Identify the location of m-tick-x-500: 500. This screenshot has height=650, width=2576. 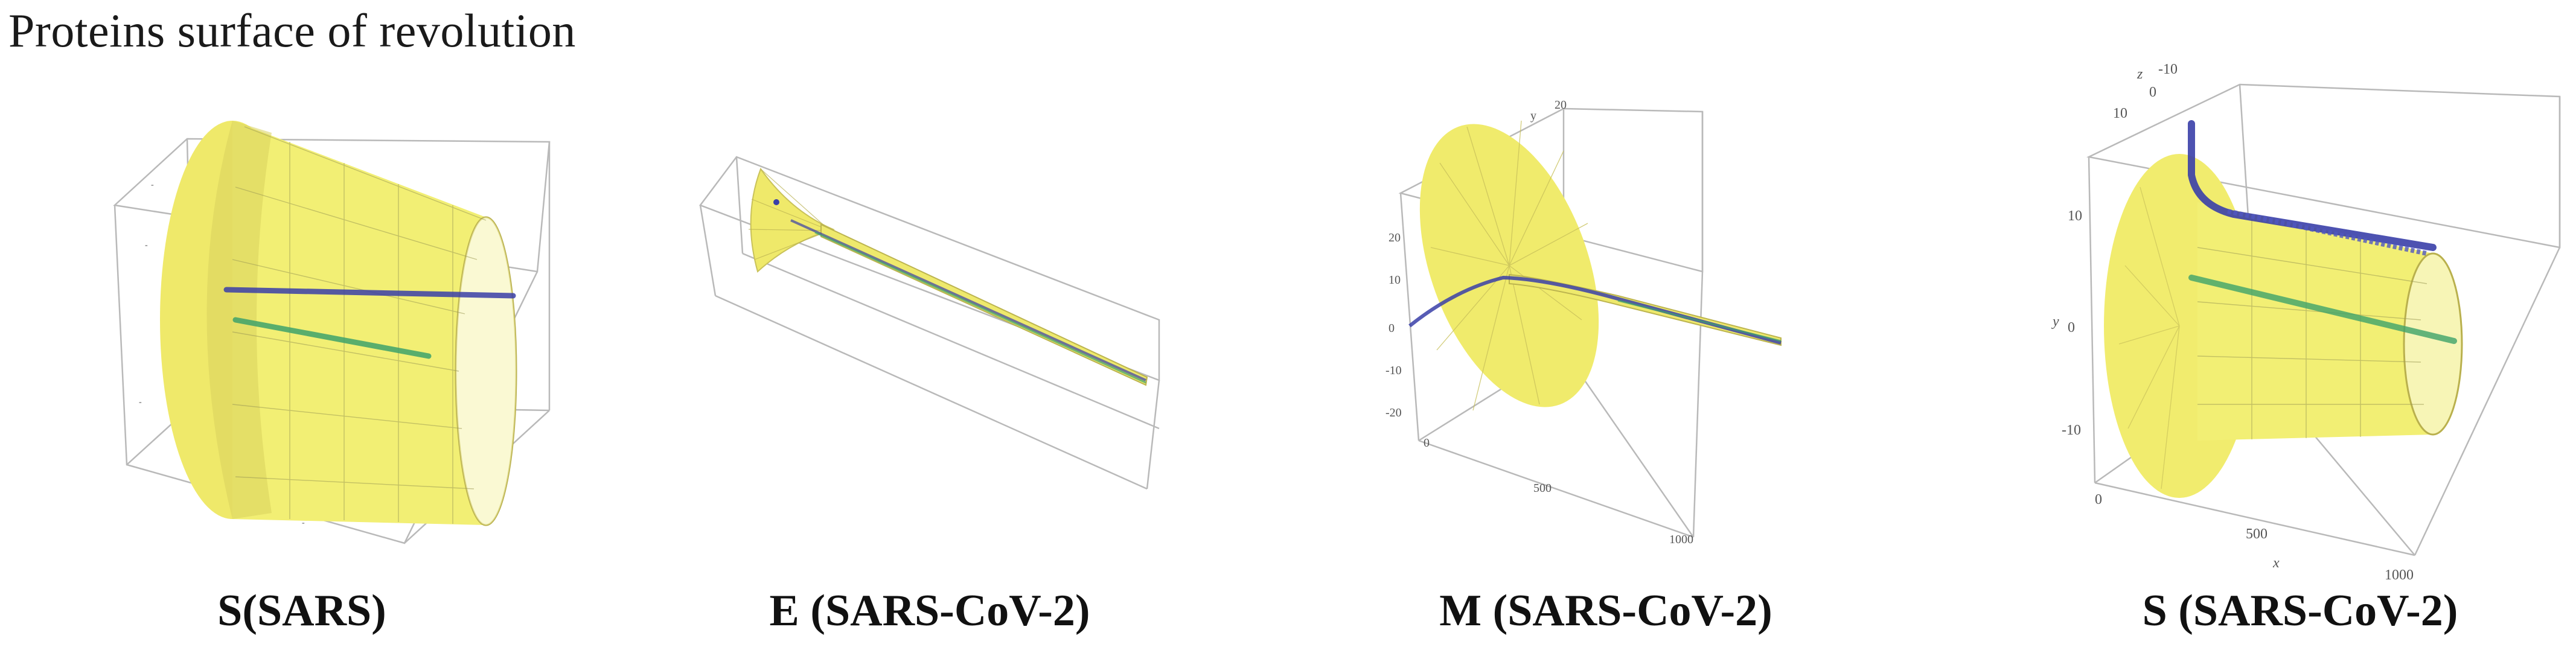
(1543, 488).